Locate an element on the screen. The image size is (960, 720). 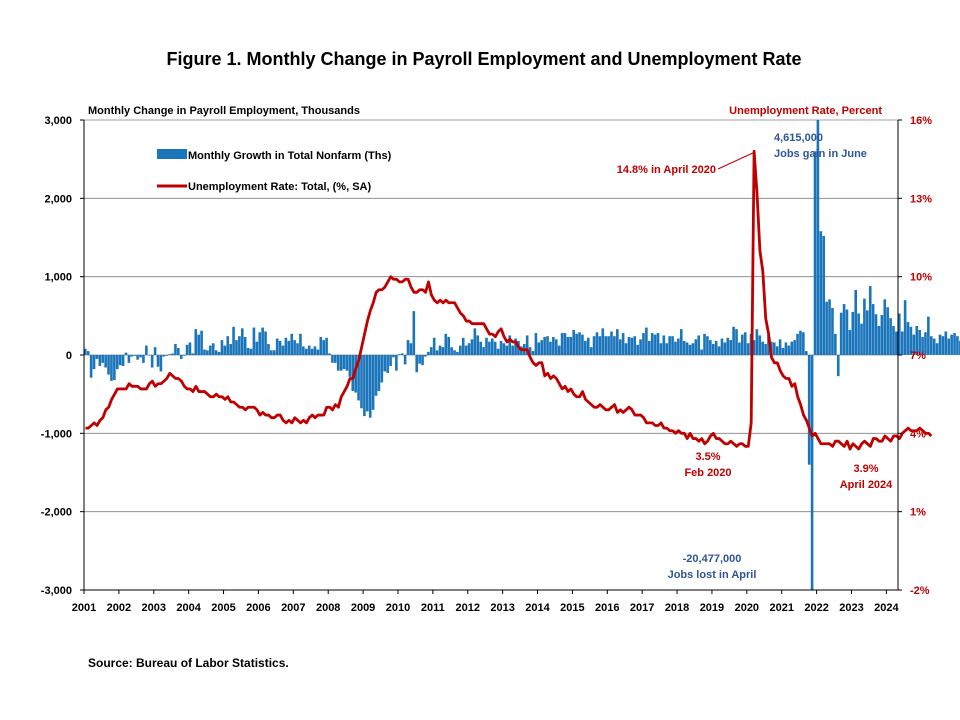
left-tick-label: -3,000 is located at coordinates (56, 591).